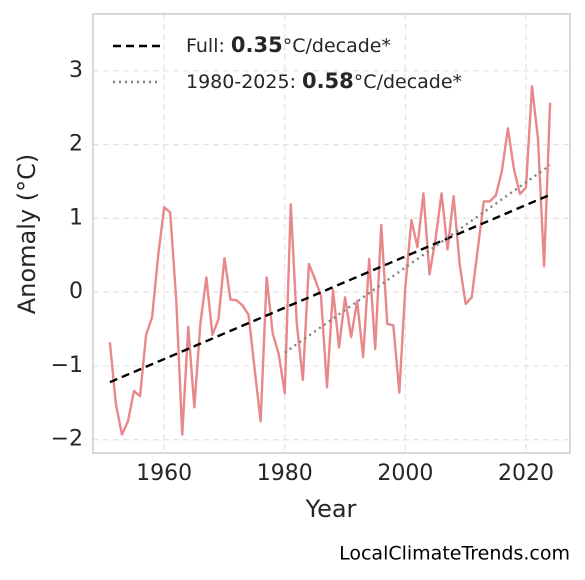 This screenshot has width=585, height=580. What do you see at coordinates (205, 46) in the screenshot?
I see `legend-text: Full:` at bounding box center [205, 46].